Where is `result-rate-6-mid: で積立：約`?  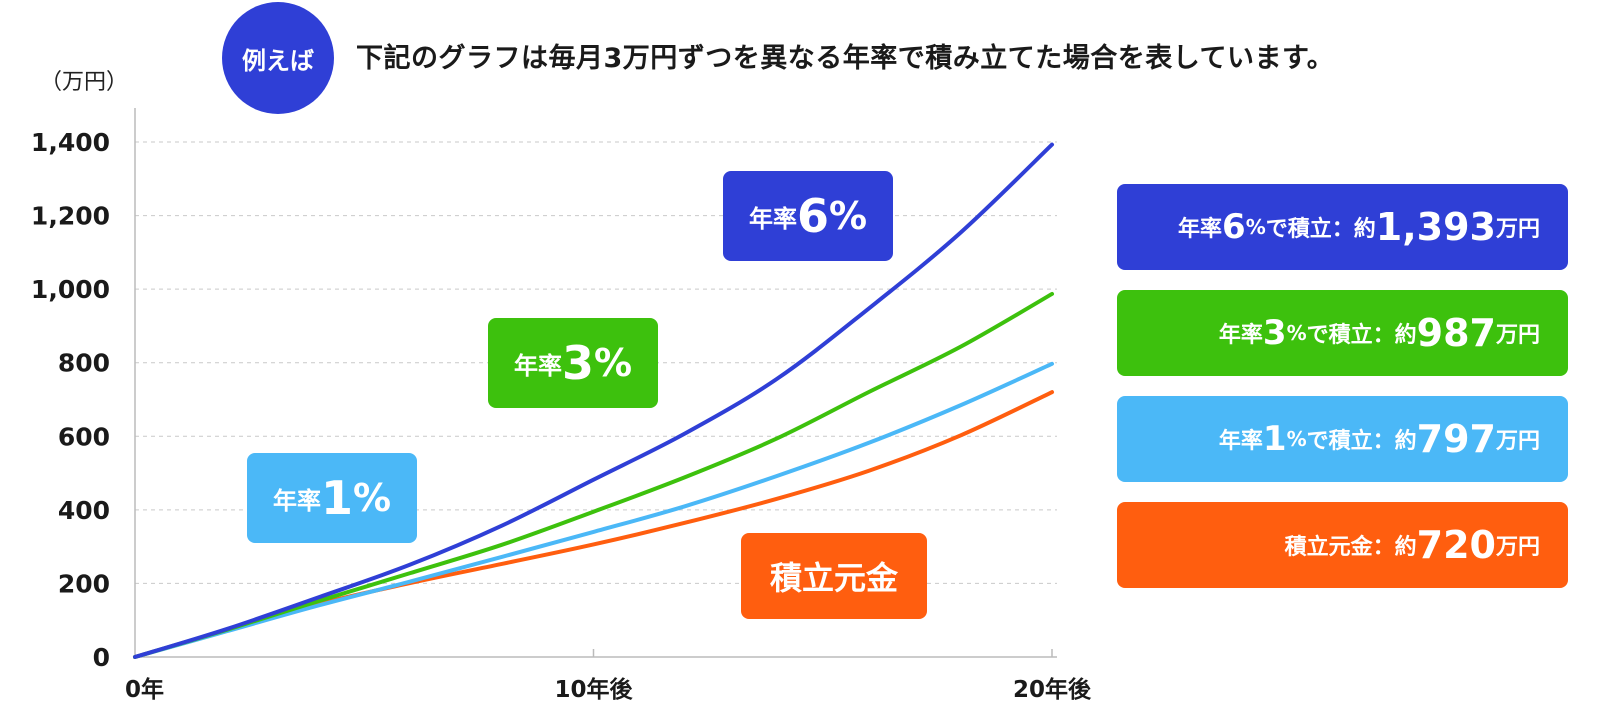
result-rate-6-mid: で積立：約 is located at coordinates (1320, 229).